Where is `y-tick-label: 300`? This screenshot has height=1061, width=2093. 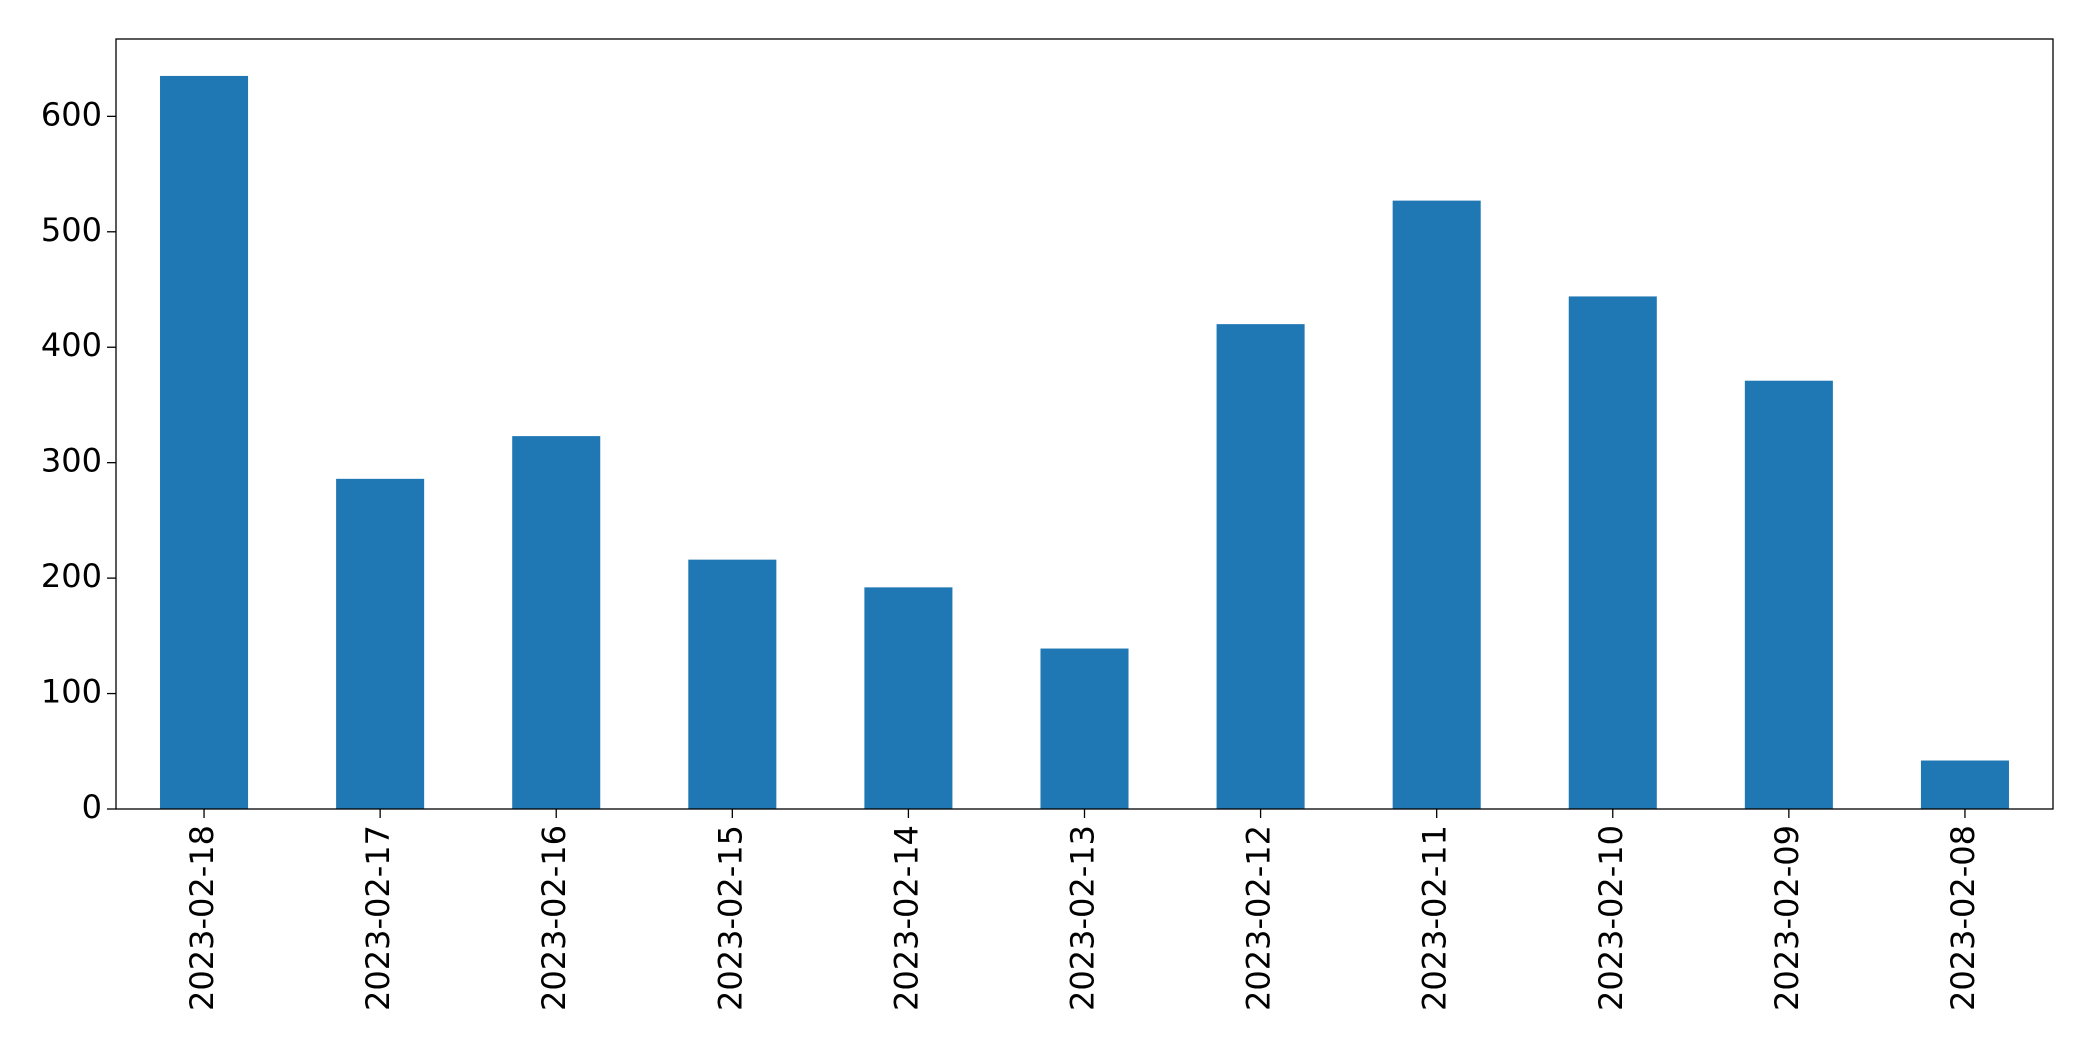 y-tick-label: 300 is located at coordinates (71, 461).